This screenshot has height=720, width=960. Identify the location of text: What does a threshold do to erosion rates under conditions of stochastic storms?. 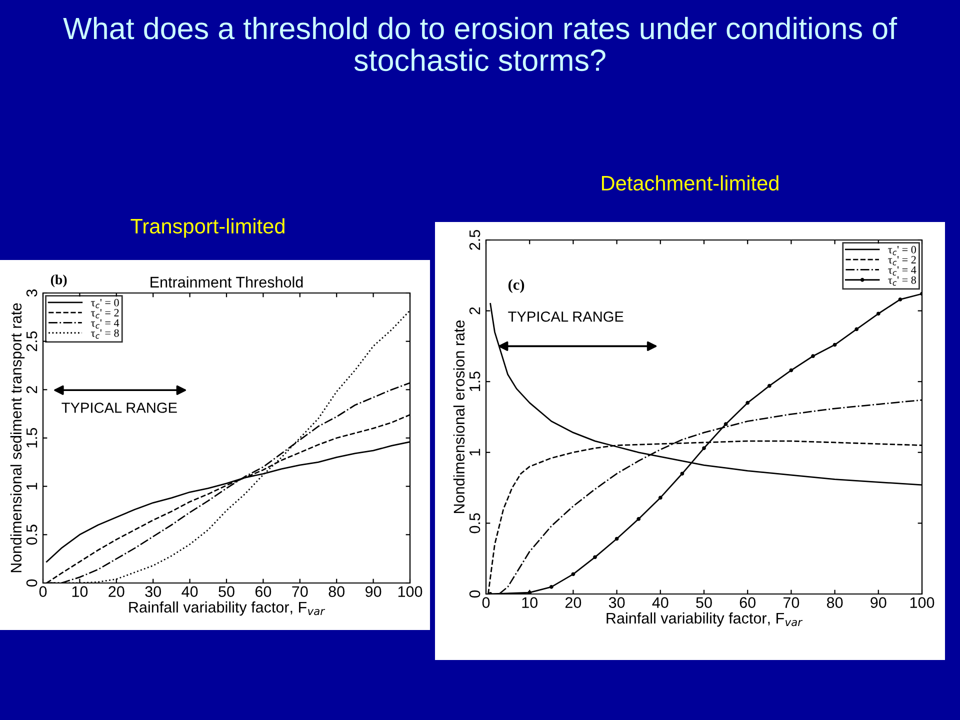
(480, 44).